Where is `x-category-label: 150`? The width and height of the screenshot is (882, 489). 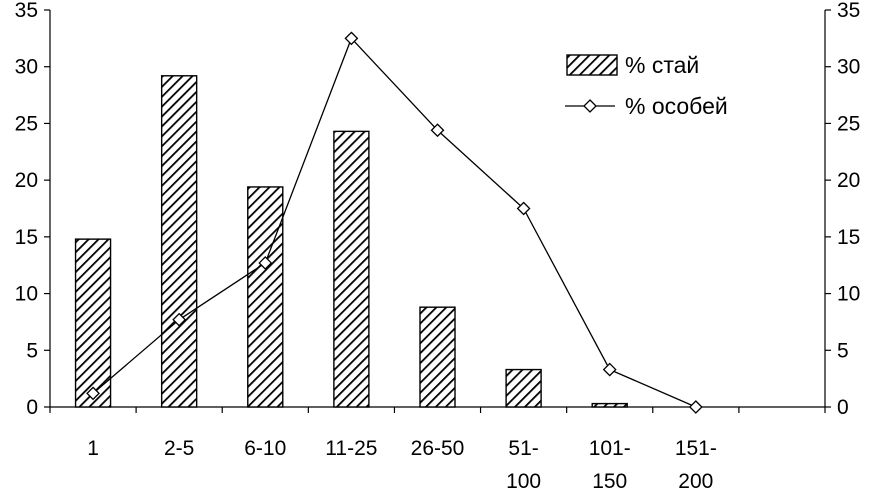
x-category-label: 150 is located at coordinates (609, 479).